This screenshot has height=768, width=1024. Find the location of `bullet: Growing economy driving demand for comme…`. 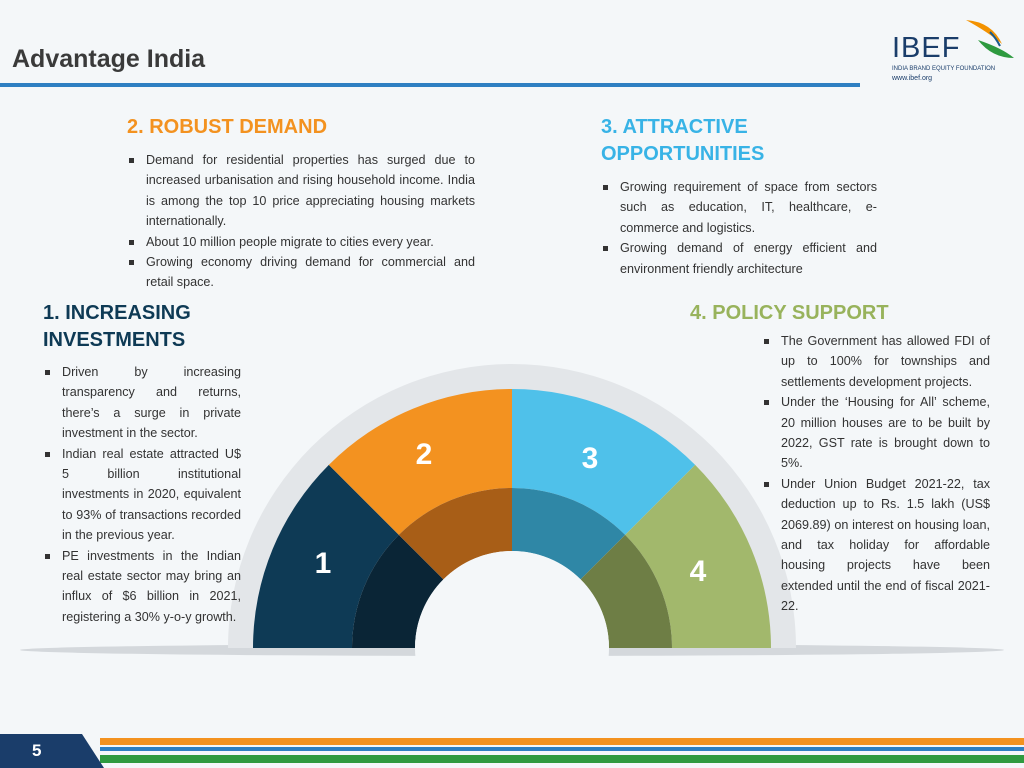

bullet: Growing economy driving demand for comme… is located at coordinates (301, 272).